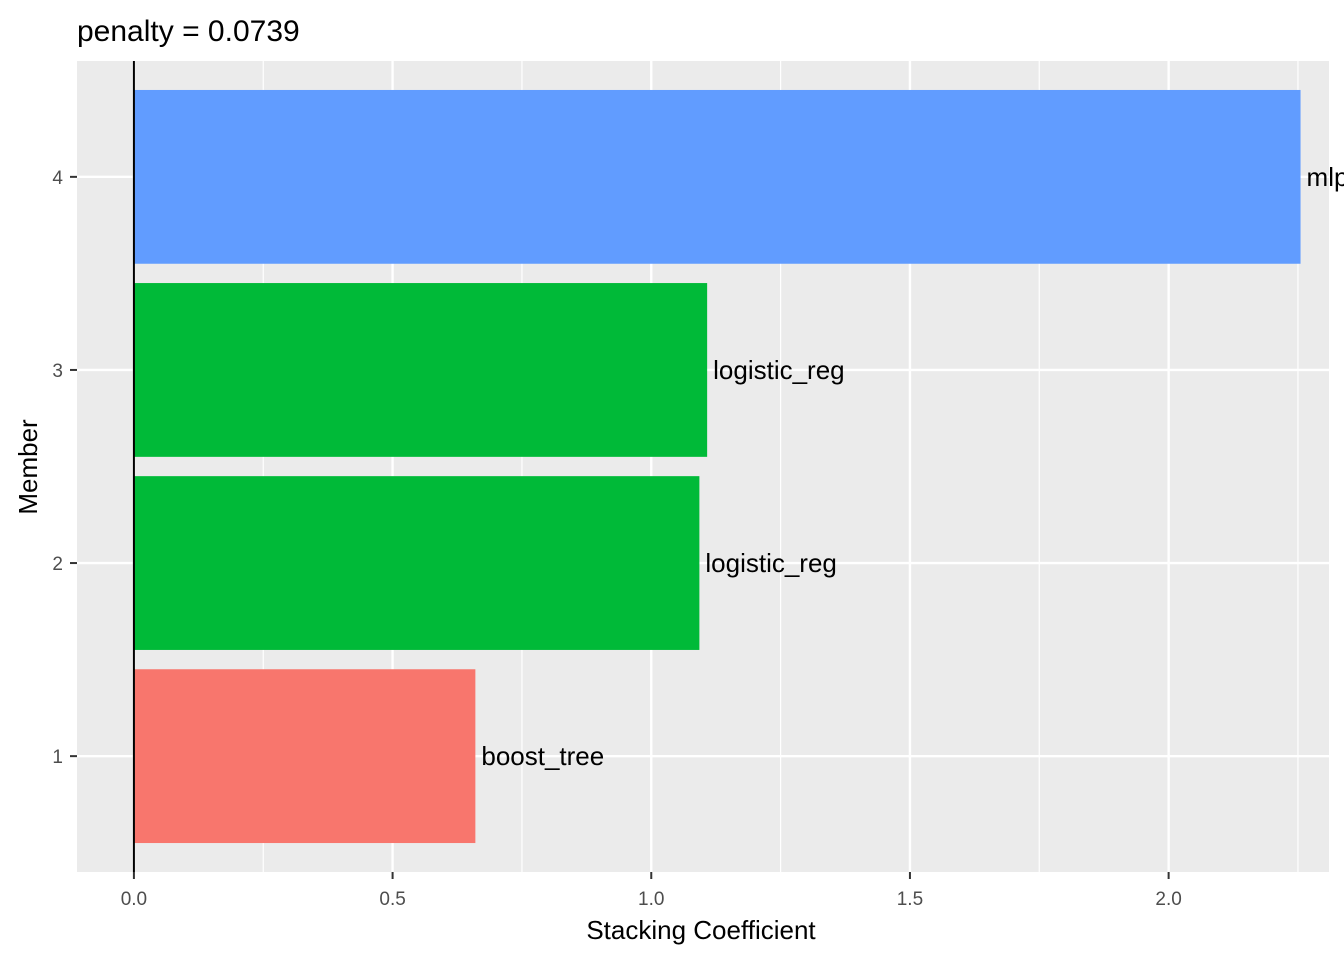 The width and height of the screenshot is (1344, 960). What do you see at coordinates (57, 178) in the screenshot?
I see `y-tick-label: 4` at bounding box center [57, 178].